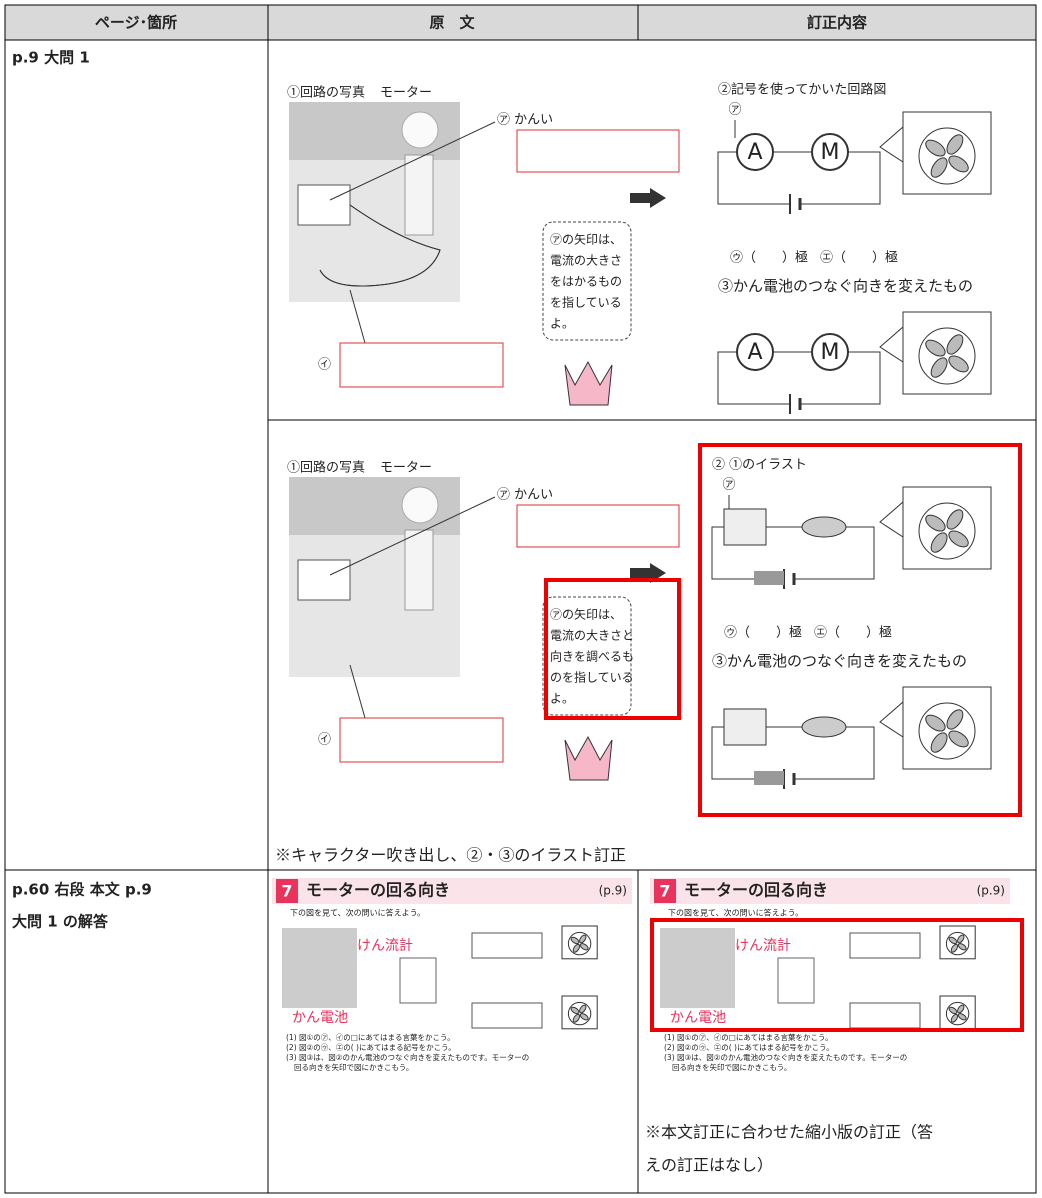  What do you see at coordinates (839, 661) in the screenshot?
I see `diagram3-title: ③かん電池のつなぐ向きを変えたもの` at bounding box center [839, 661].